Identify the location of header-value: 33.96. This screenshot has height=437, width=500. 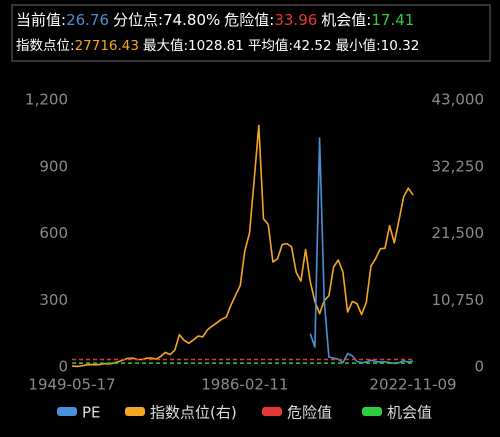
(295, 20).